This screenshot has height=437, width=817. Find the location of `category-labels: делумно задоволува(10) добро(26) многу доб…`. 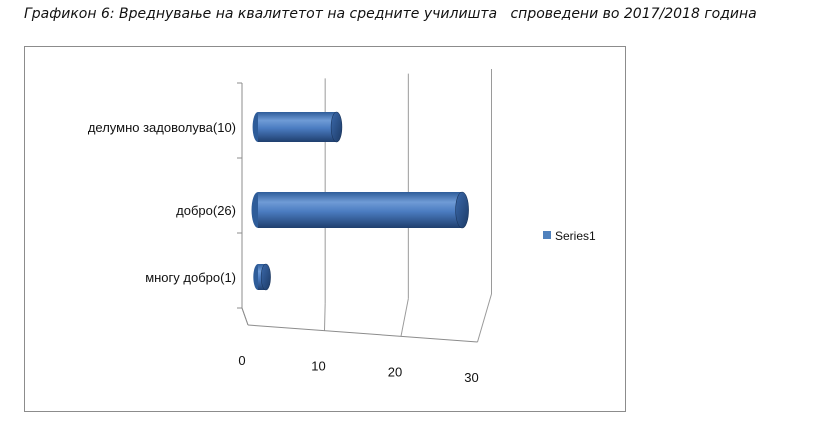

category-labels: делумно задоволува(10) добро(26) многу доб… is located at coordinates (162, 202).